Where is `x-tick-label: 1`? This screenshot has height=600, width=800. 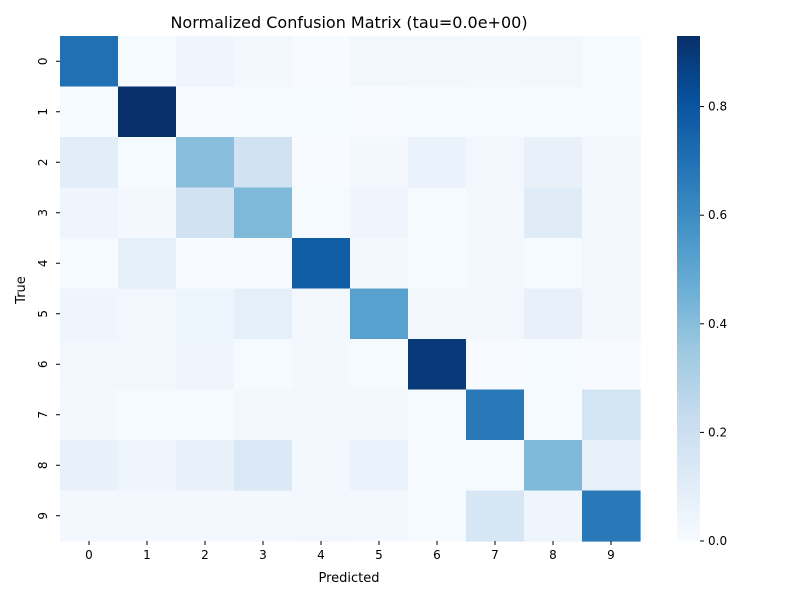 x-tick-label: 1 is located at coordinates (147, 555).